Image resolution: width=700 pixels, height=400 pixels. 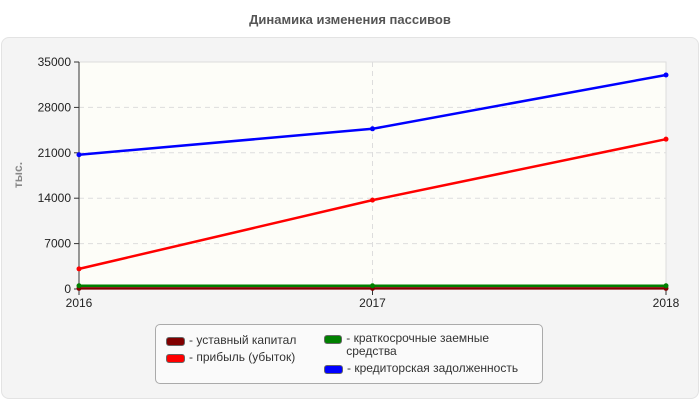 I want to click on svg-text: 2017, so click(x=372, y=303).